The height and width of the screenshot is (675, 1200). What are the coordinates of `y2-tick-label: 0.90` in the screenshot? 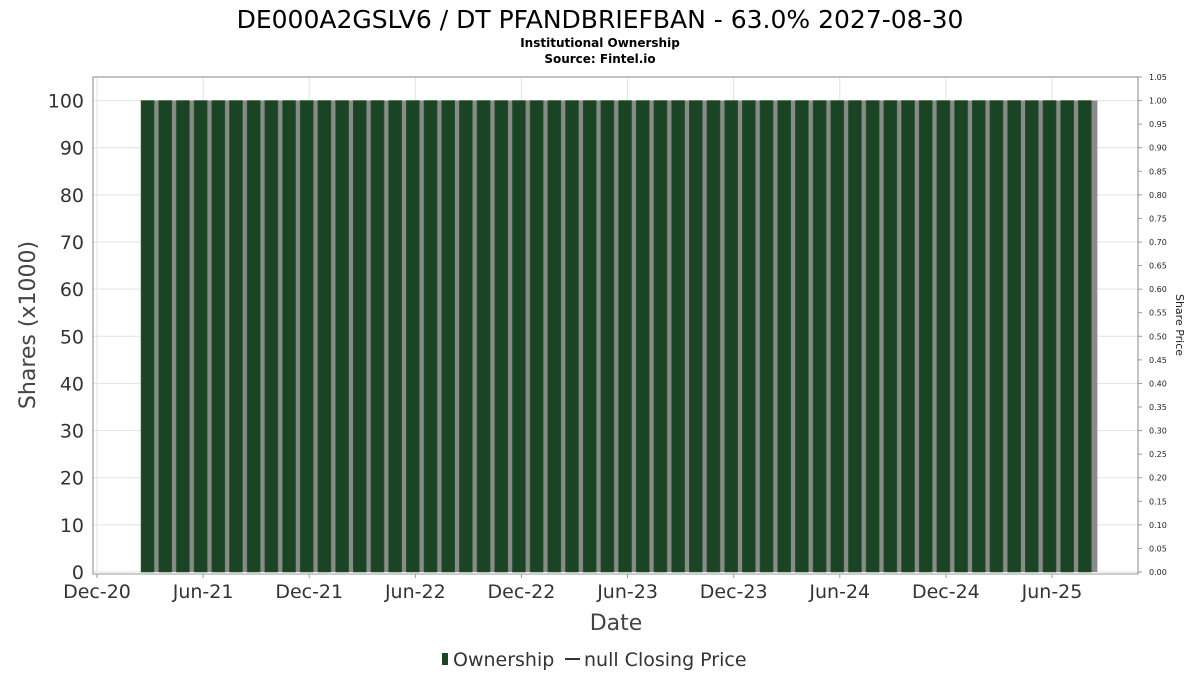 It's located at (1158, 148).